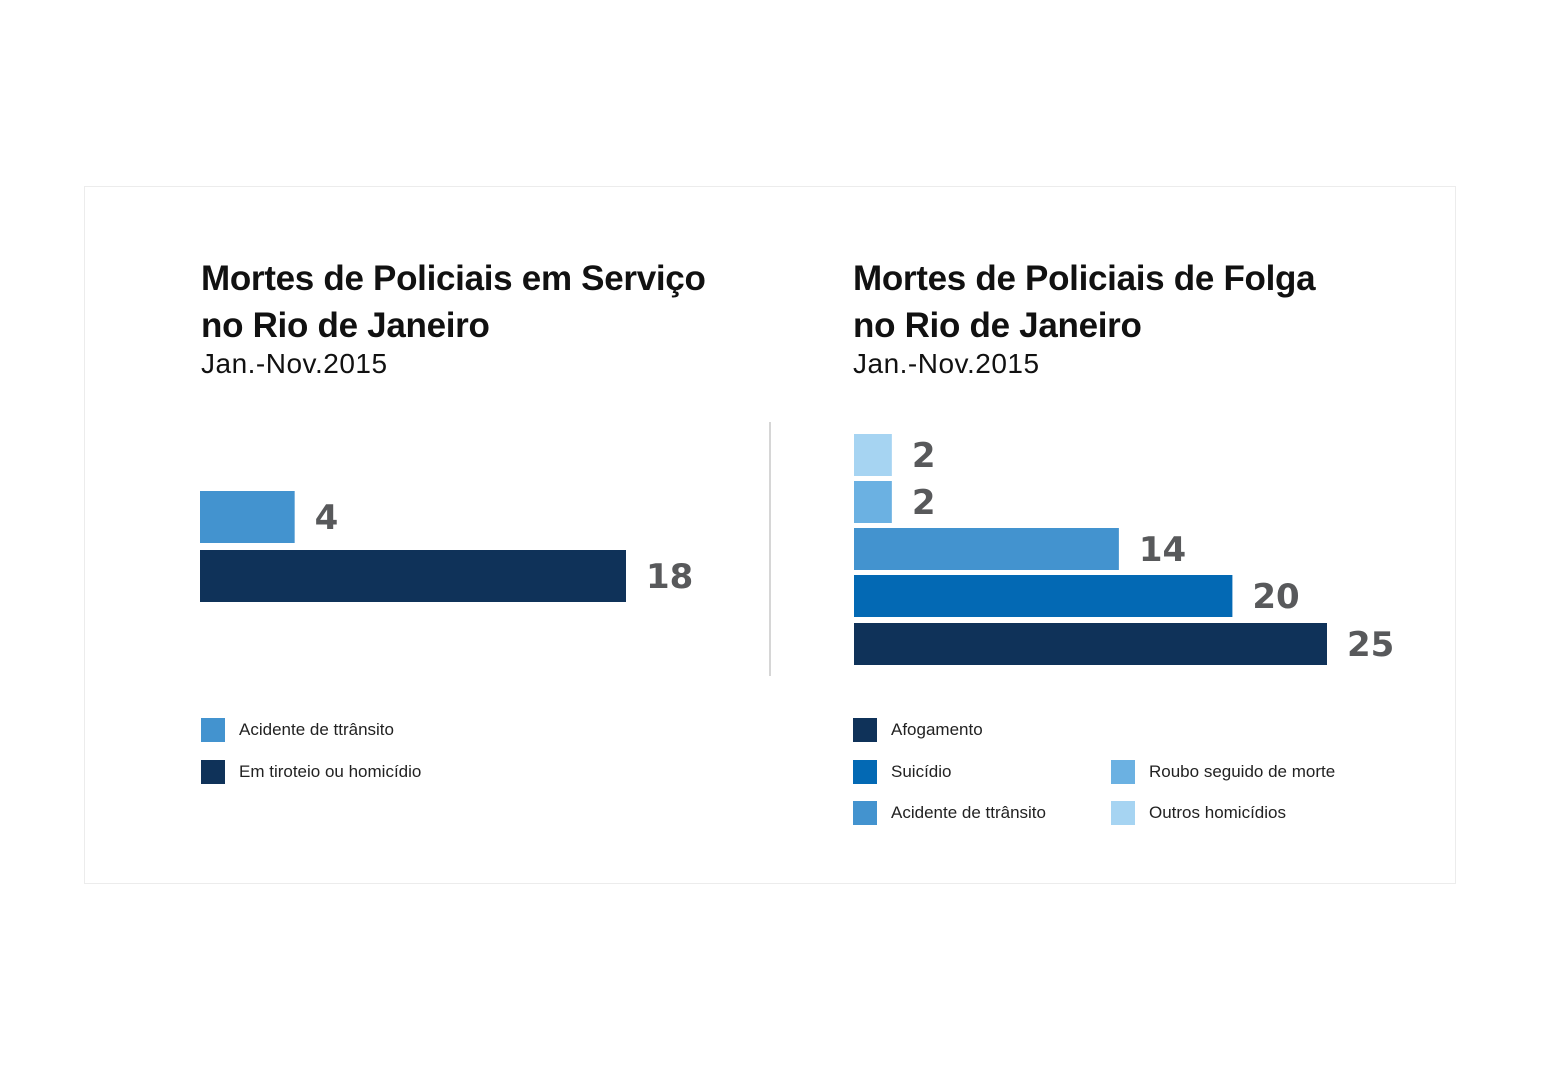 This screenshot has height=1080, width=1541. What do you see at coordinates (1217, 812) in the screenshot?
I see `legend-label: Outros homicídios` at bounding box center [1217, 812].